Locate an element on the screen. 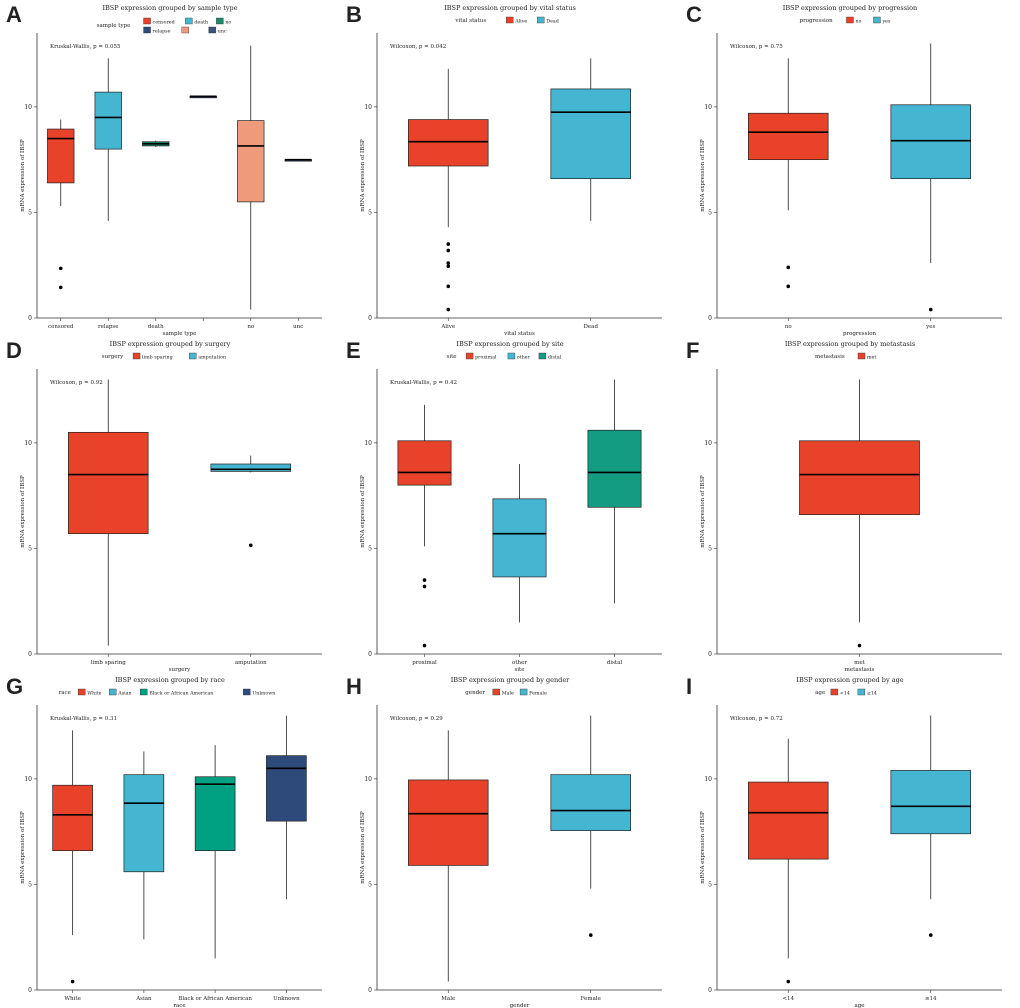 The image size is (1020, 1008). x-tick-label: <14 is located at coordinates (788, 999).